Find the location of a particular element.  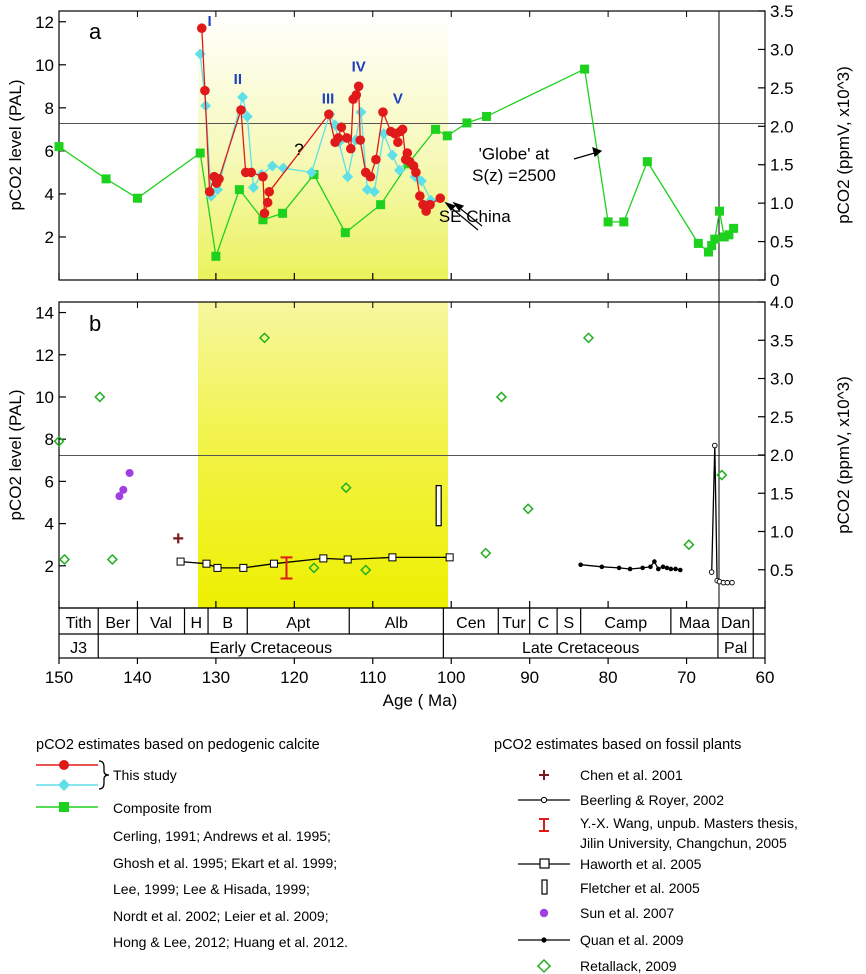

xtick-label: 150 is located at coordinates (59, 677).